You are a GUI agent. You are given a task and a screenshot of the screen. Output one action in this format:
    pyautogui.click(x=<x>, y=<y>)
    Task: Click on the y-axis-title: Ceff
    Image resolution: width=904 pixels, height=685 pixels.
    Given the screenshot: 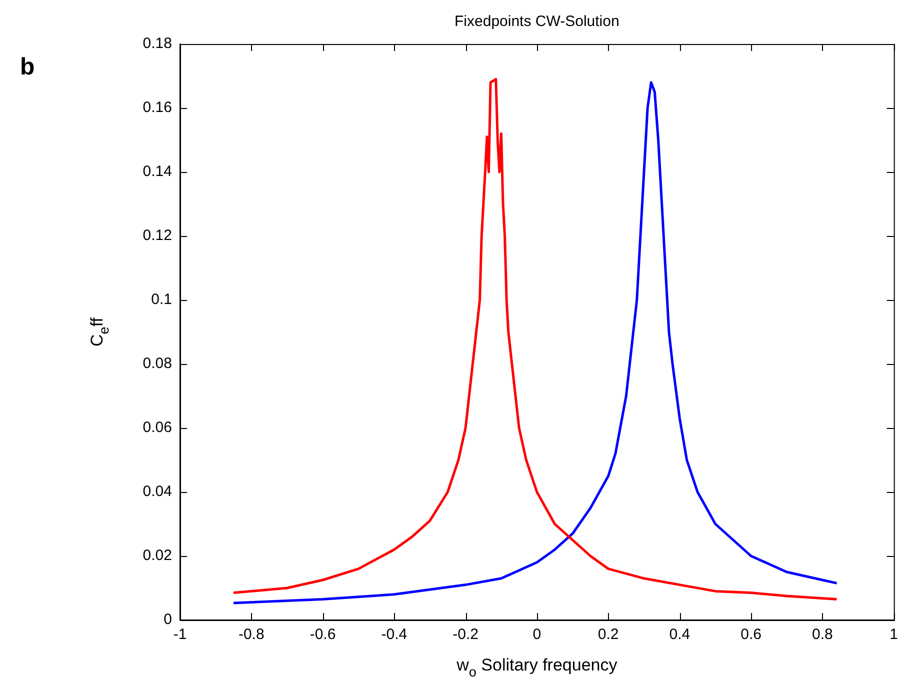 What is the action you would take?
    pyautogui.click(x=100, y=331)
    